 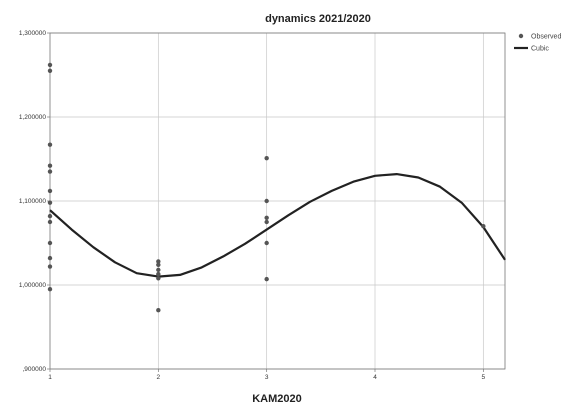 What do you see at coordinates (484, 377) in the screenshot?
I see `x-tick-label: 5` at bounding box center [484, 377].